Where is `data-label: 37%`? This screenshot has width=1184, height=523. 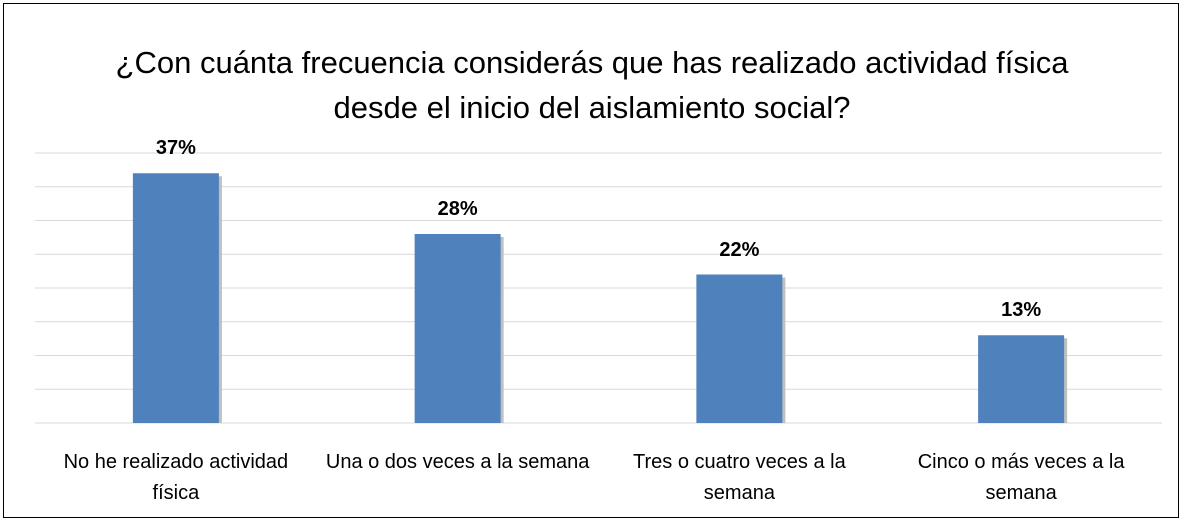 data-label: 37% is located at coordinates (175, 148).